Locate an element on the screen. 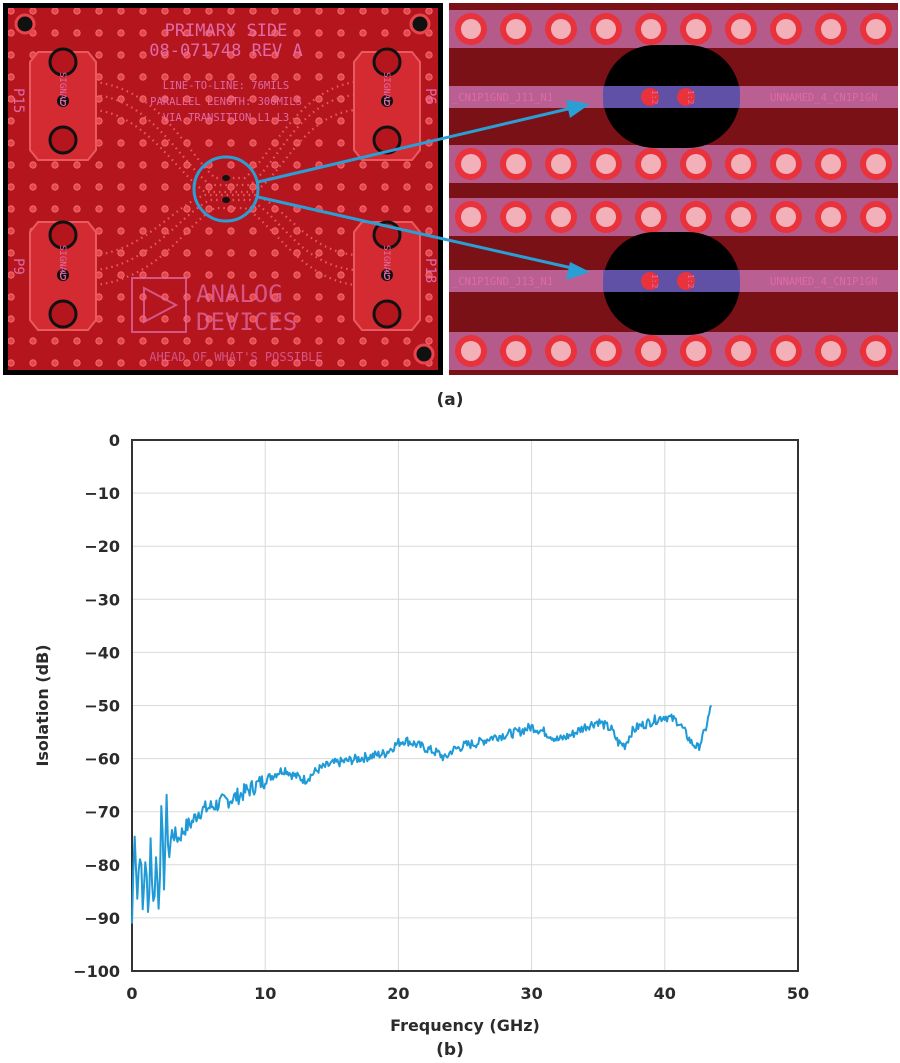  x-tick-label: 30 is located at coordinates (531, 993).